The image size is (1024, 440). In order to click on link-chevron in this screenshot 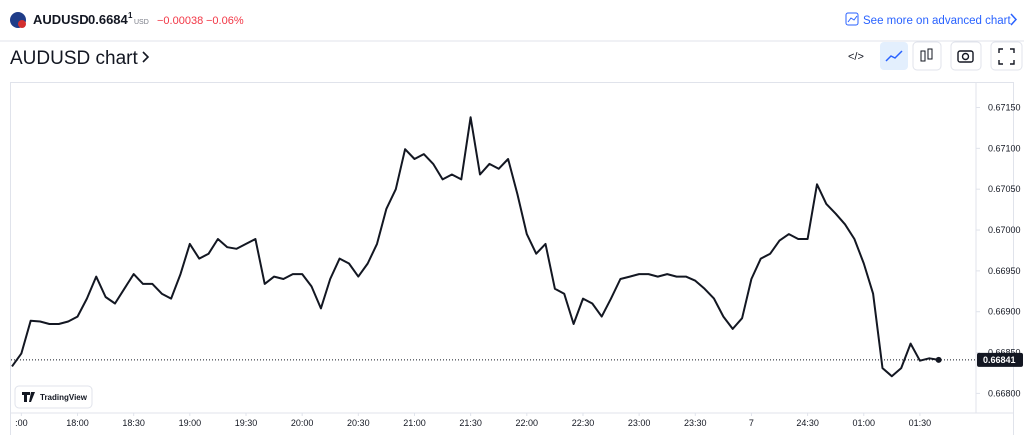, I will do `click(1014, 19)`.